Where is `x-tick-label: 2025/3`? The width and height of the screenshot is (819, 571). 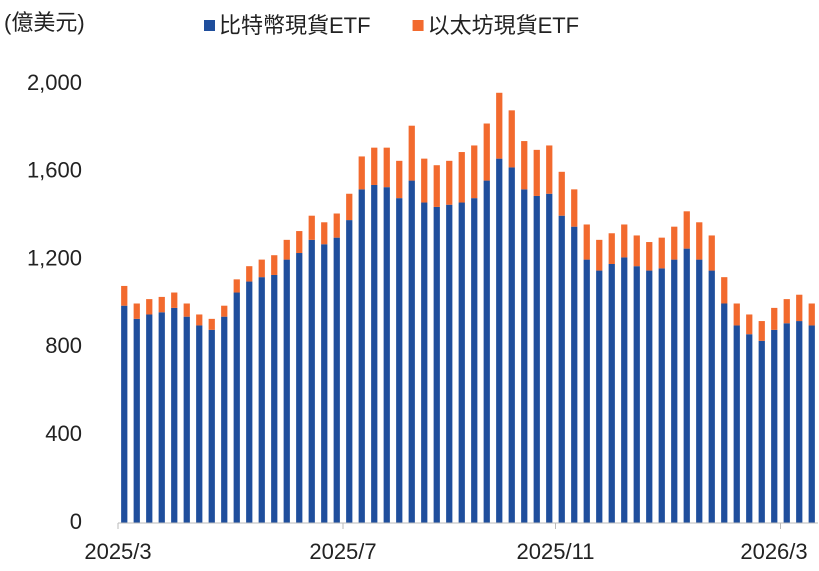
x-tick-label: 2025/3 is located at coordinates (117, 551).